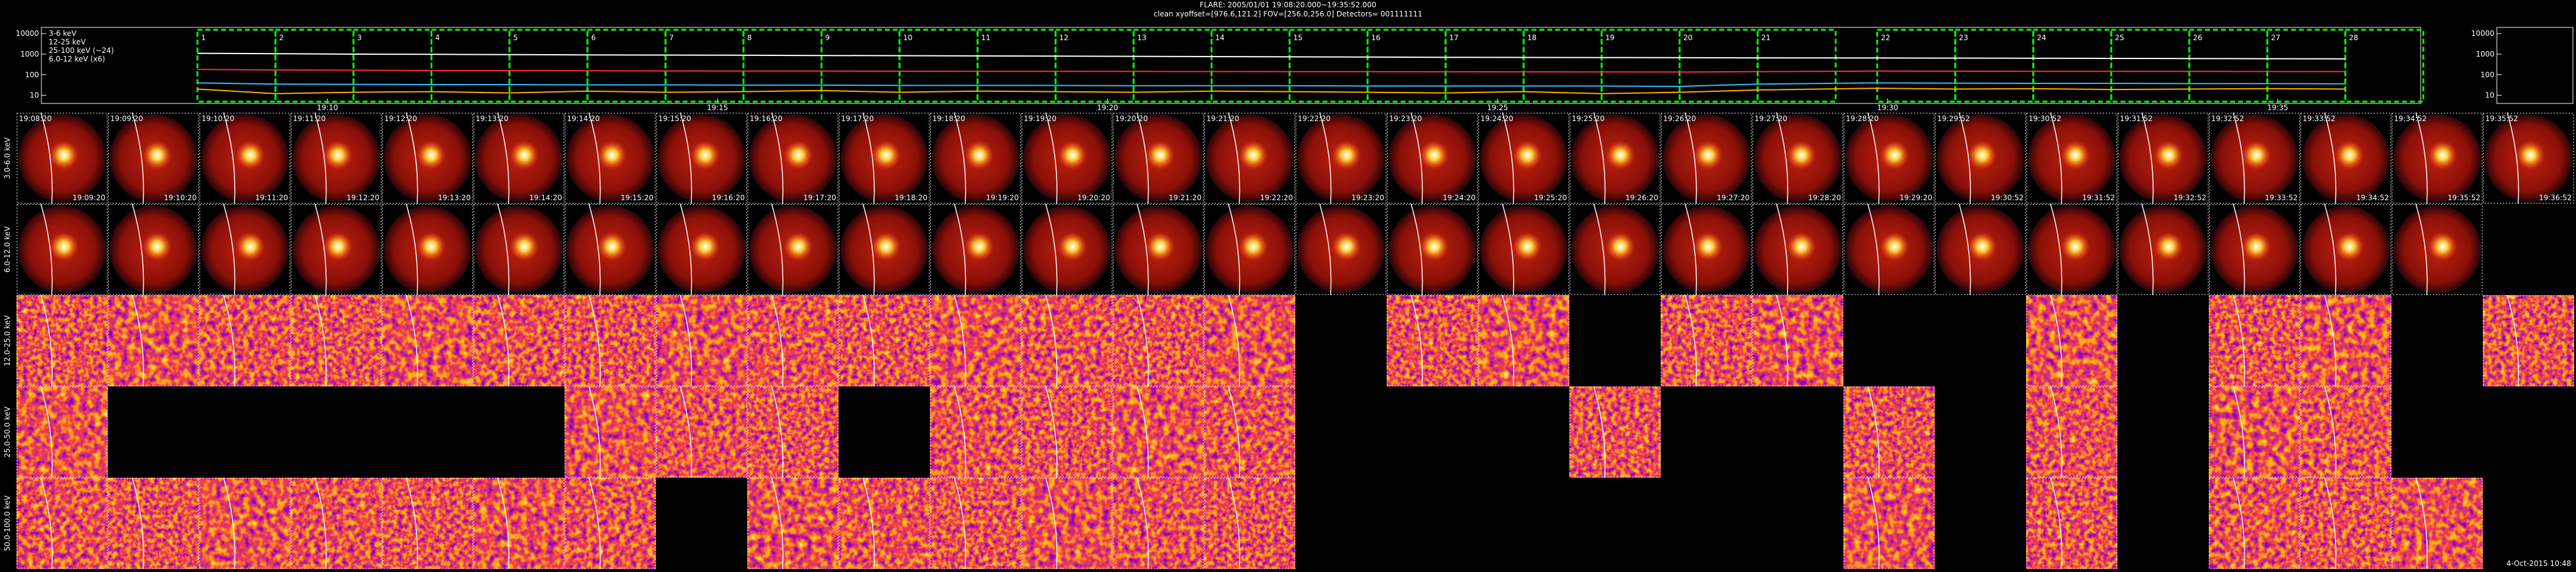 Image resolution: width=2576 pixels, height=572 pixels. What do you see at coordinates (2555, 198) in the screenshot?
I see `tile-end-time: 19:36:52` at bounding box center [2555, 198].